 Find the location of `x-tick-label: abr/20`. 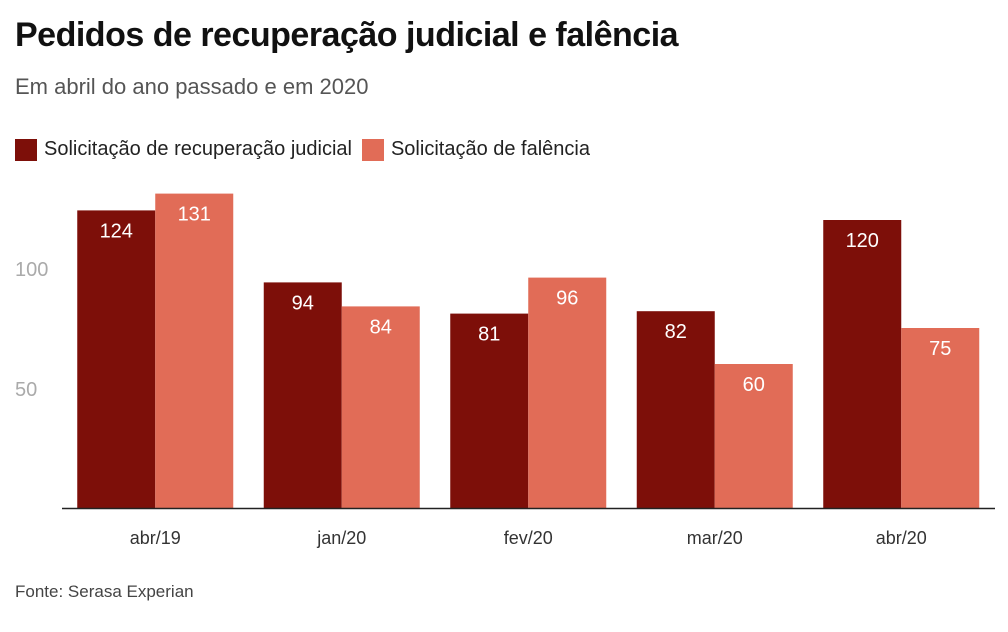

x-tick-label: abr/20 is located at coordinates (901, 538).